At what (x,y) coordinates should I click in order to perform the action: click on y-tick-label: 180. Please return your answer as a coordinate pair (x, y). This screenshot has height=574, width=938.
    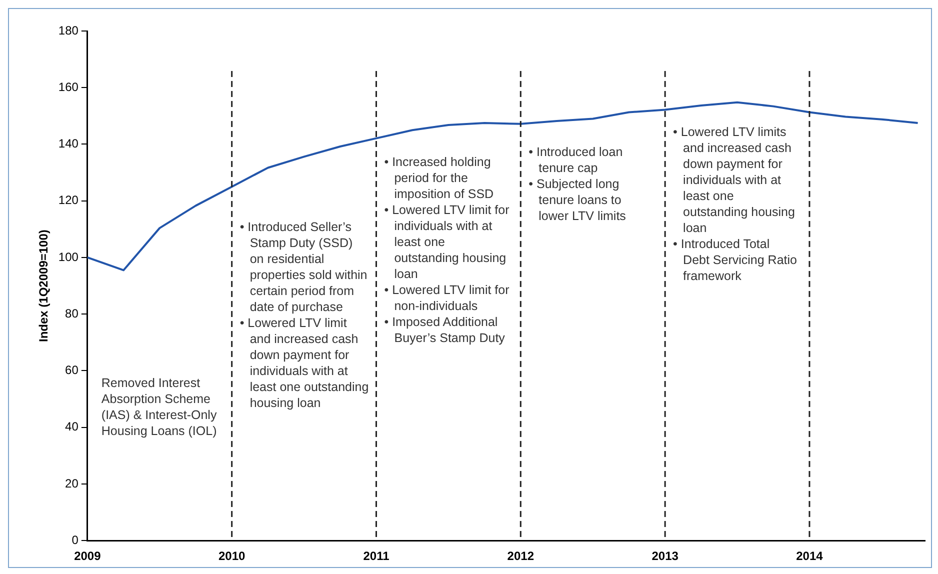
    Looking at the image, I should click on (68, 30).